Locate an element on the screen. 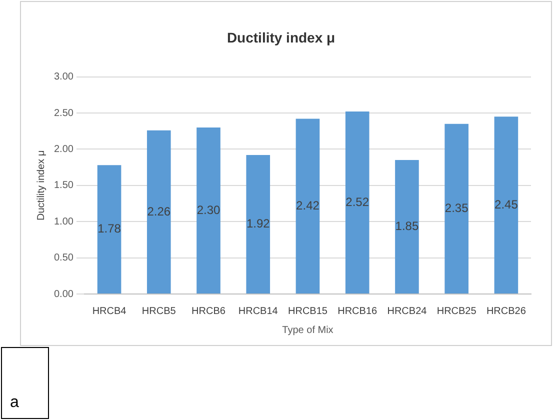  x-tick-label: HRCB5 is located at coordinates (159, 311).